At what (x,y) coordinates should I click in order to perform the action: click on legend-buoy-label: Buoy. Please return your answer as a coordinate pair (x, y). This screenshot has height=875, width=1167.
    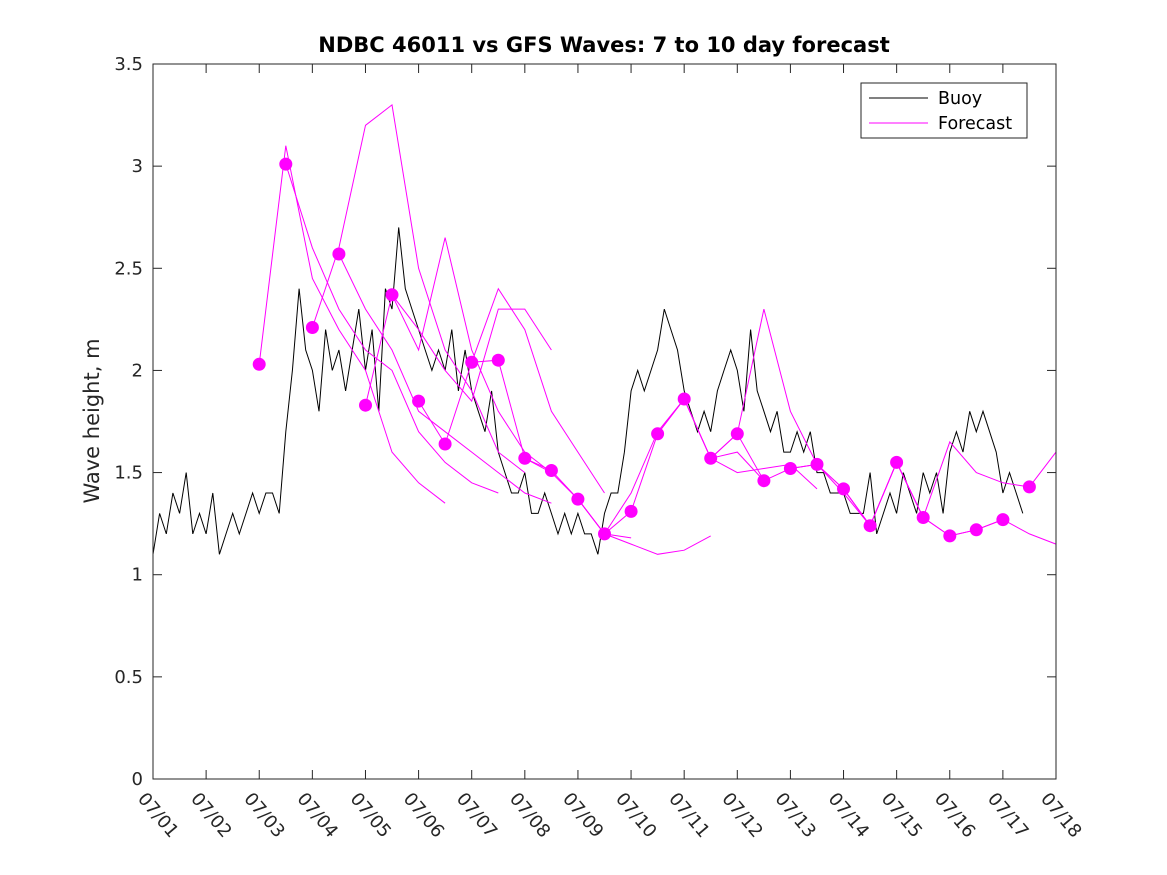
    Looking at the image, I should click on (960, 99).